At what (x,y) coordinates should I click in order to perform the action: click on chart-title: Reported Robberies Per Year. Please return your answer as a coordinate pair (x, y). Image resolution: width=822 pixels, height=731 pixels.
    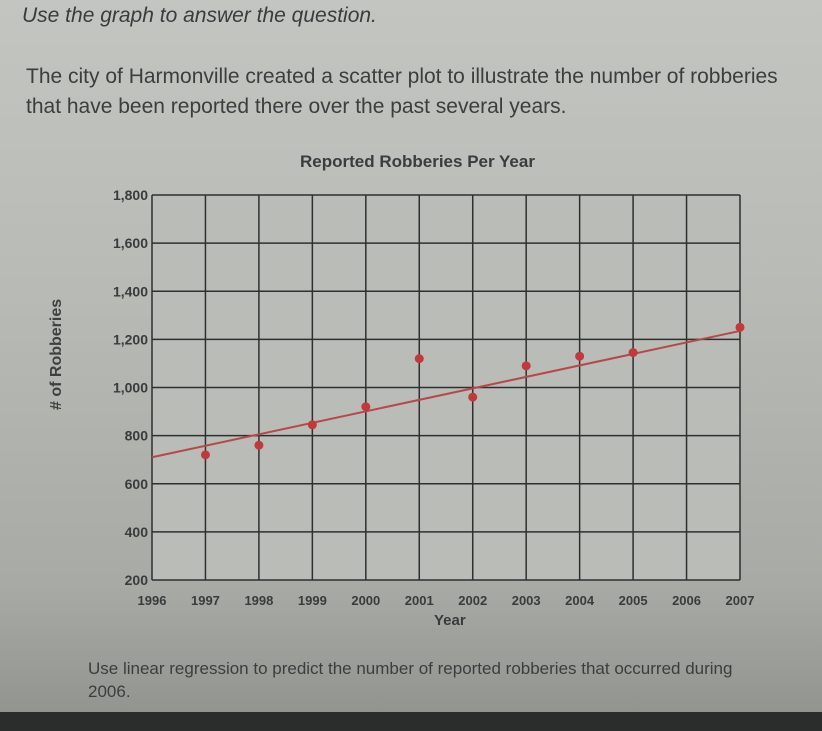
    Looking at the image, I should click on (417, 161).